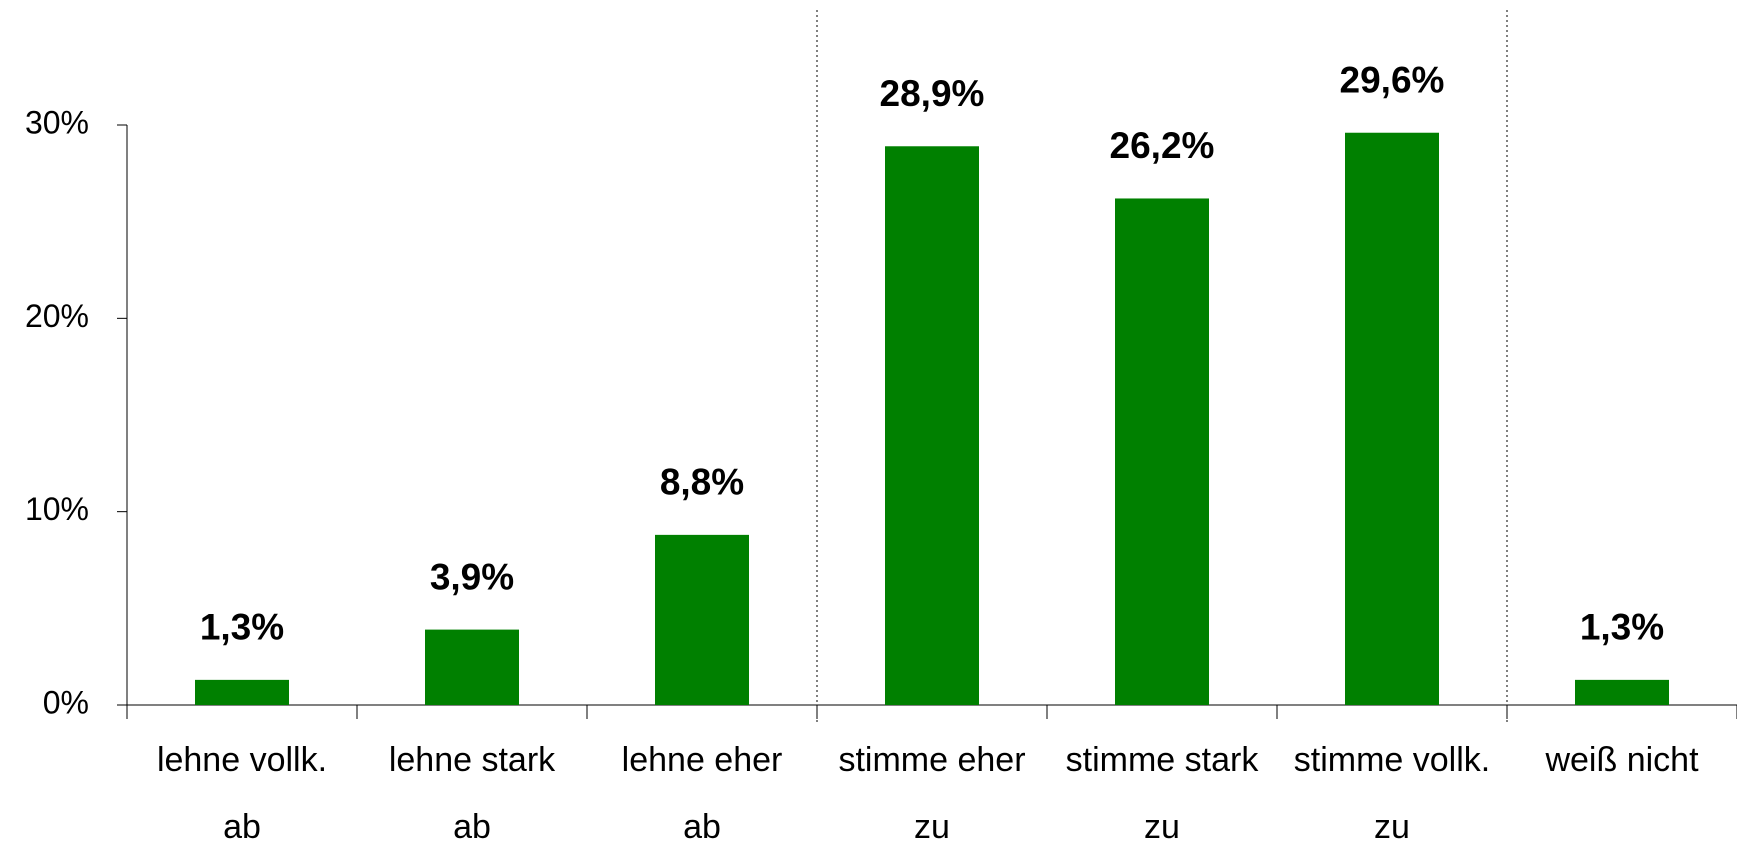 This screenshot has width=1737, height=845. I want to click on x-tick-label: stimme eher, so click(931, 760).